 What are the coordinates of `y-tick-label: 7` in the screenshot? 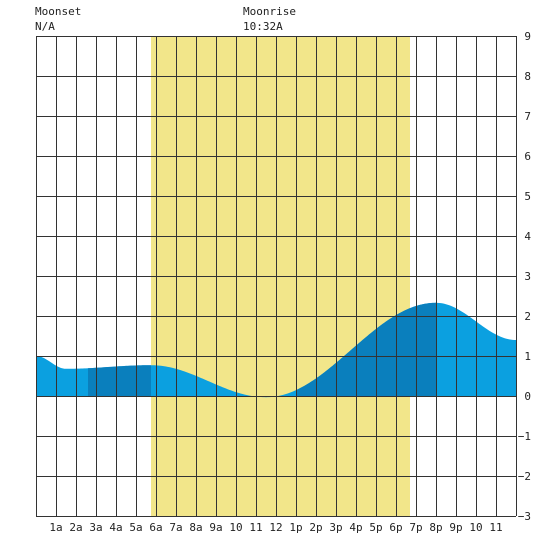 It's located at (527, 116).